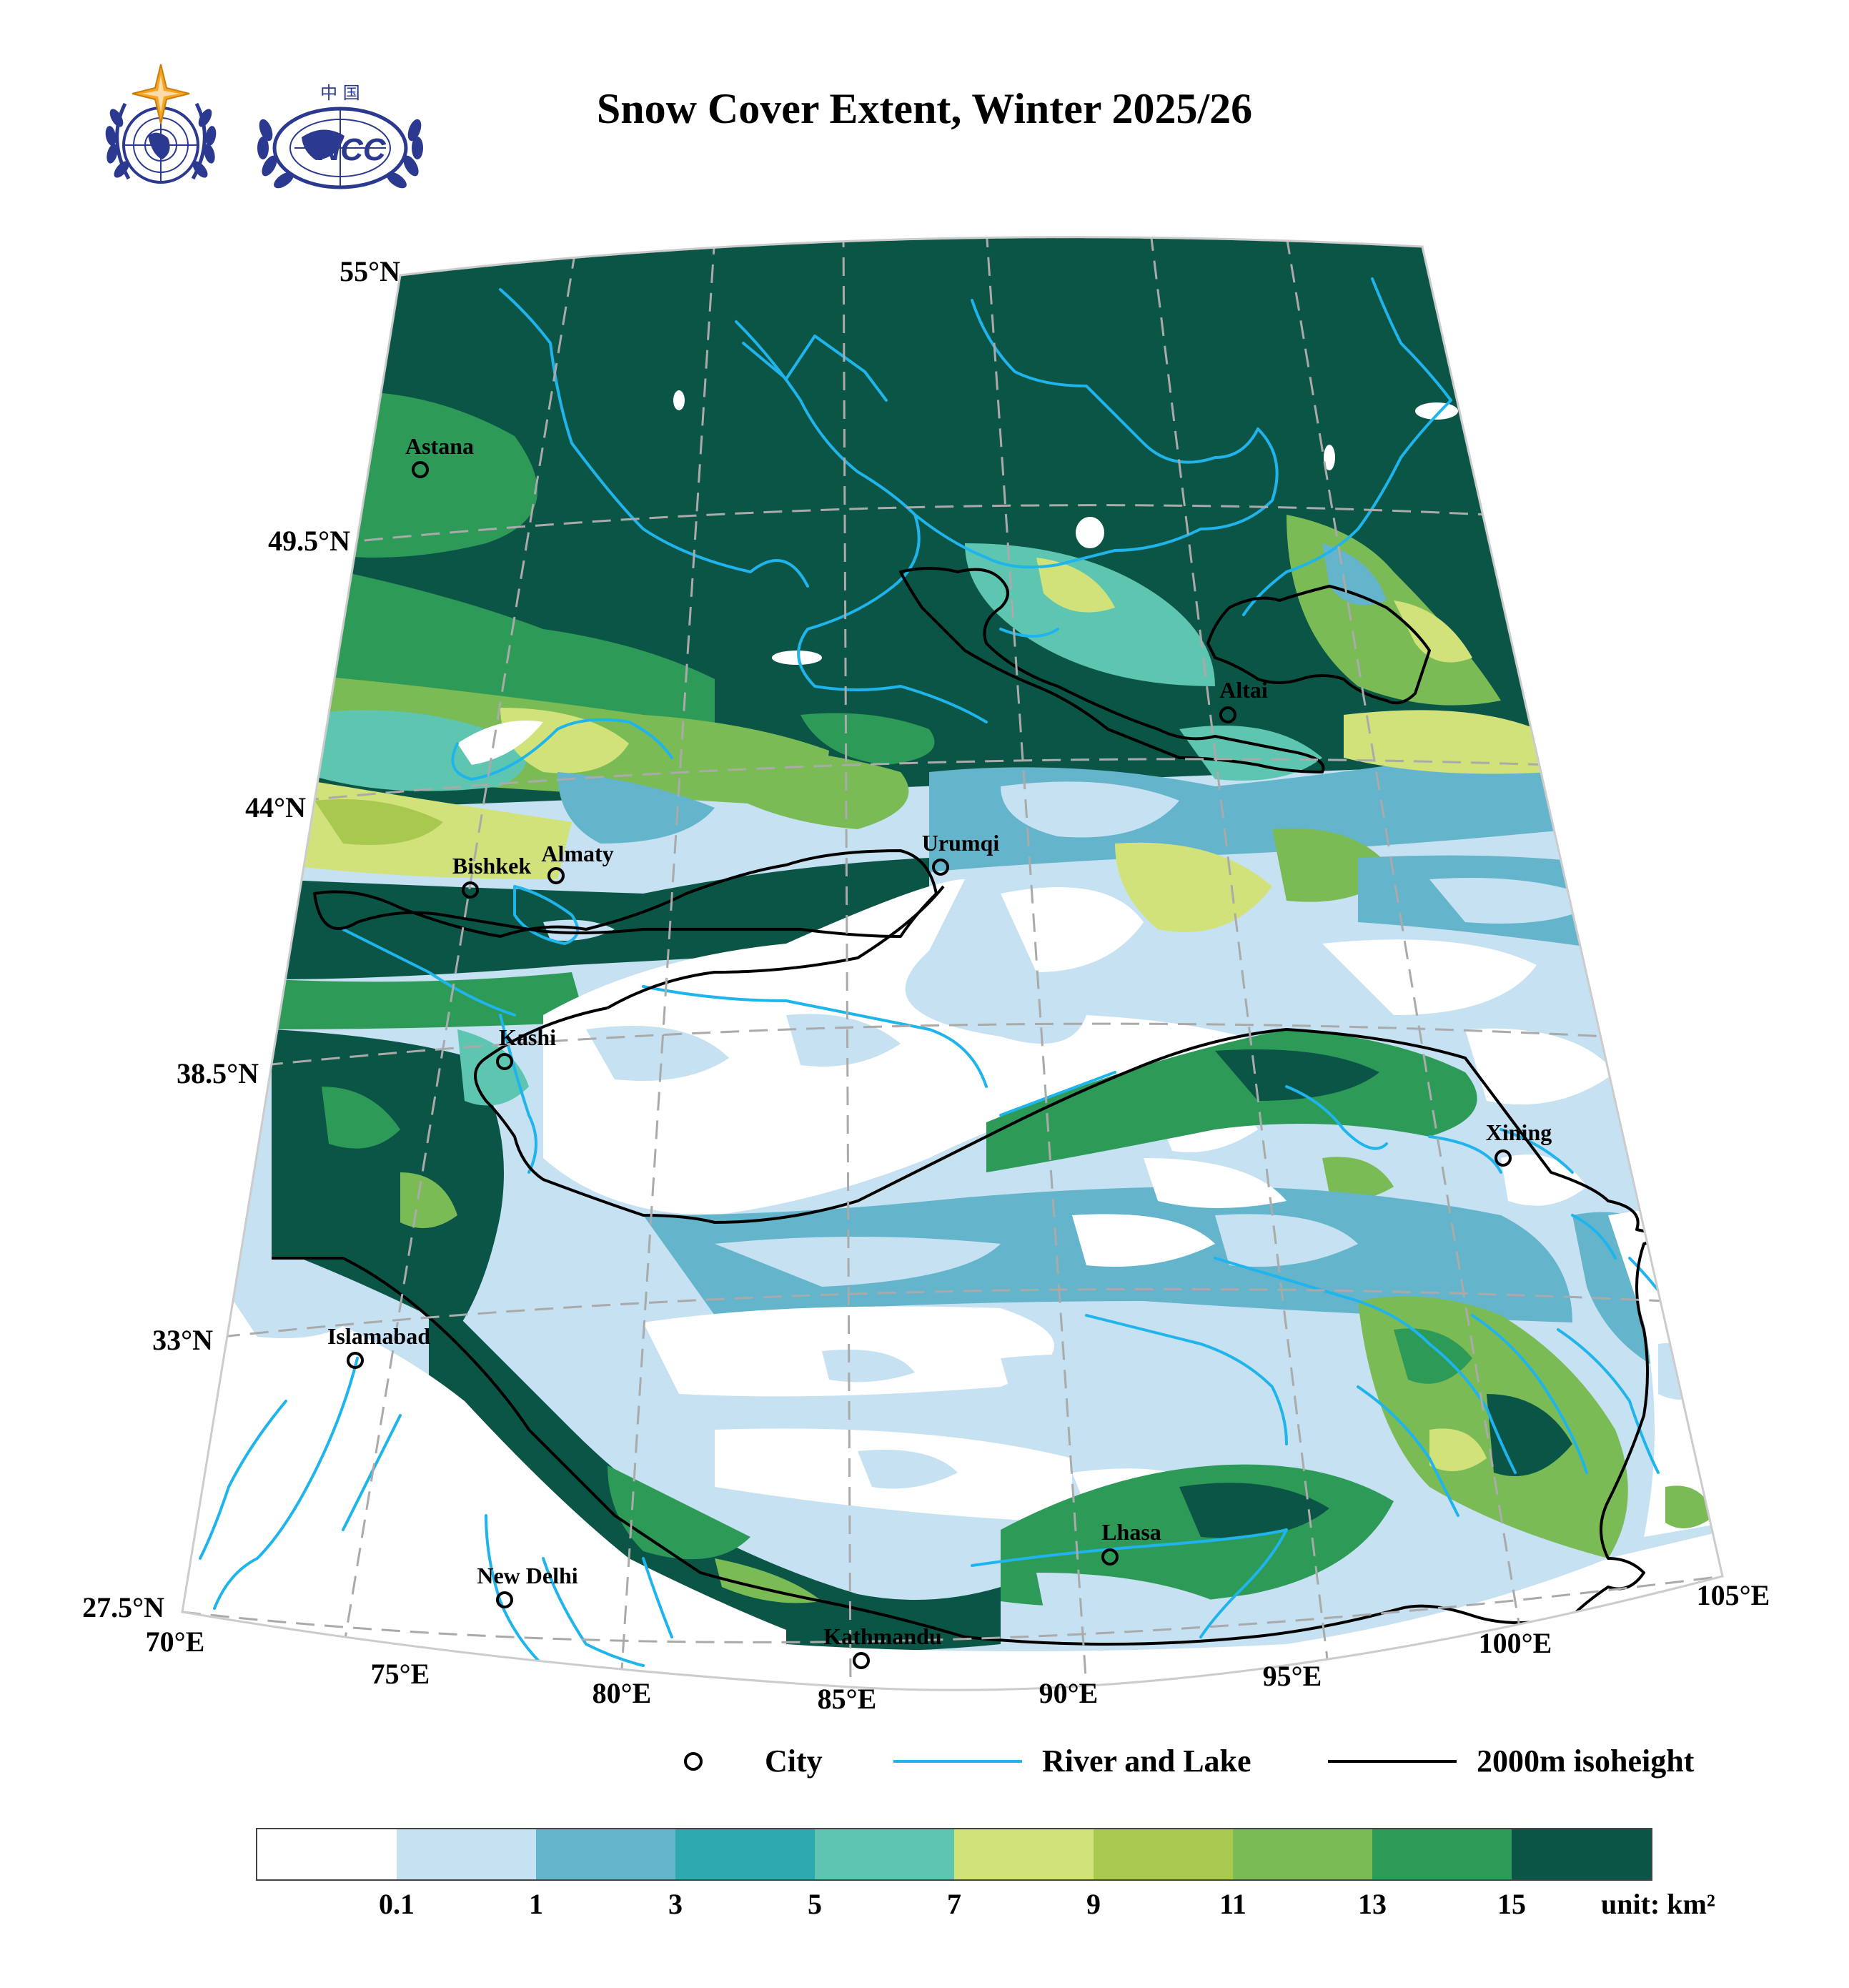  I want to click on colorbar-tick-label: 13, so click(1372, 1904).